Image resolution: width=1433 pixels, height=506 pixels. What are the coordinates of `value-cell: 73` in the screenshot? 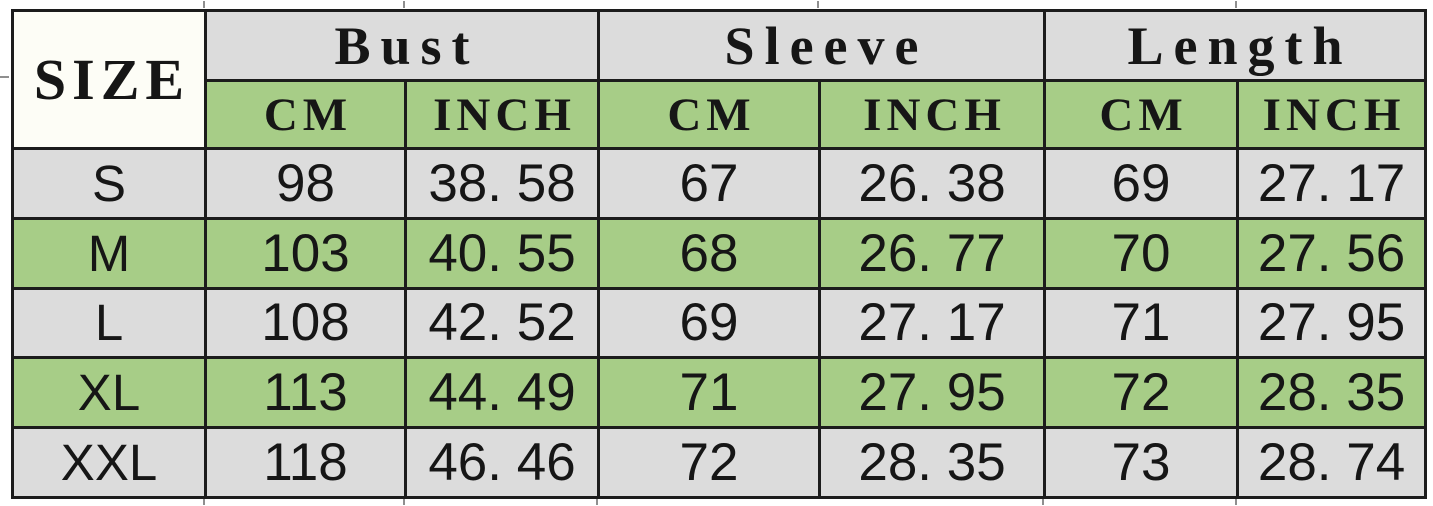 It's located at (1141, 462).